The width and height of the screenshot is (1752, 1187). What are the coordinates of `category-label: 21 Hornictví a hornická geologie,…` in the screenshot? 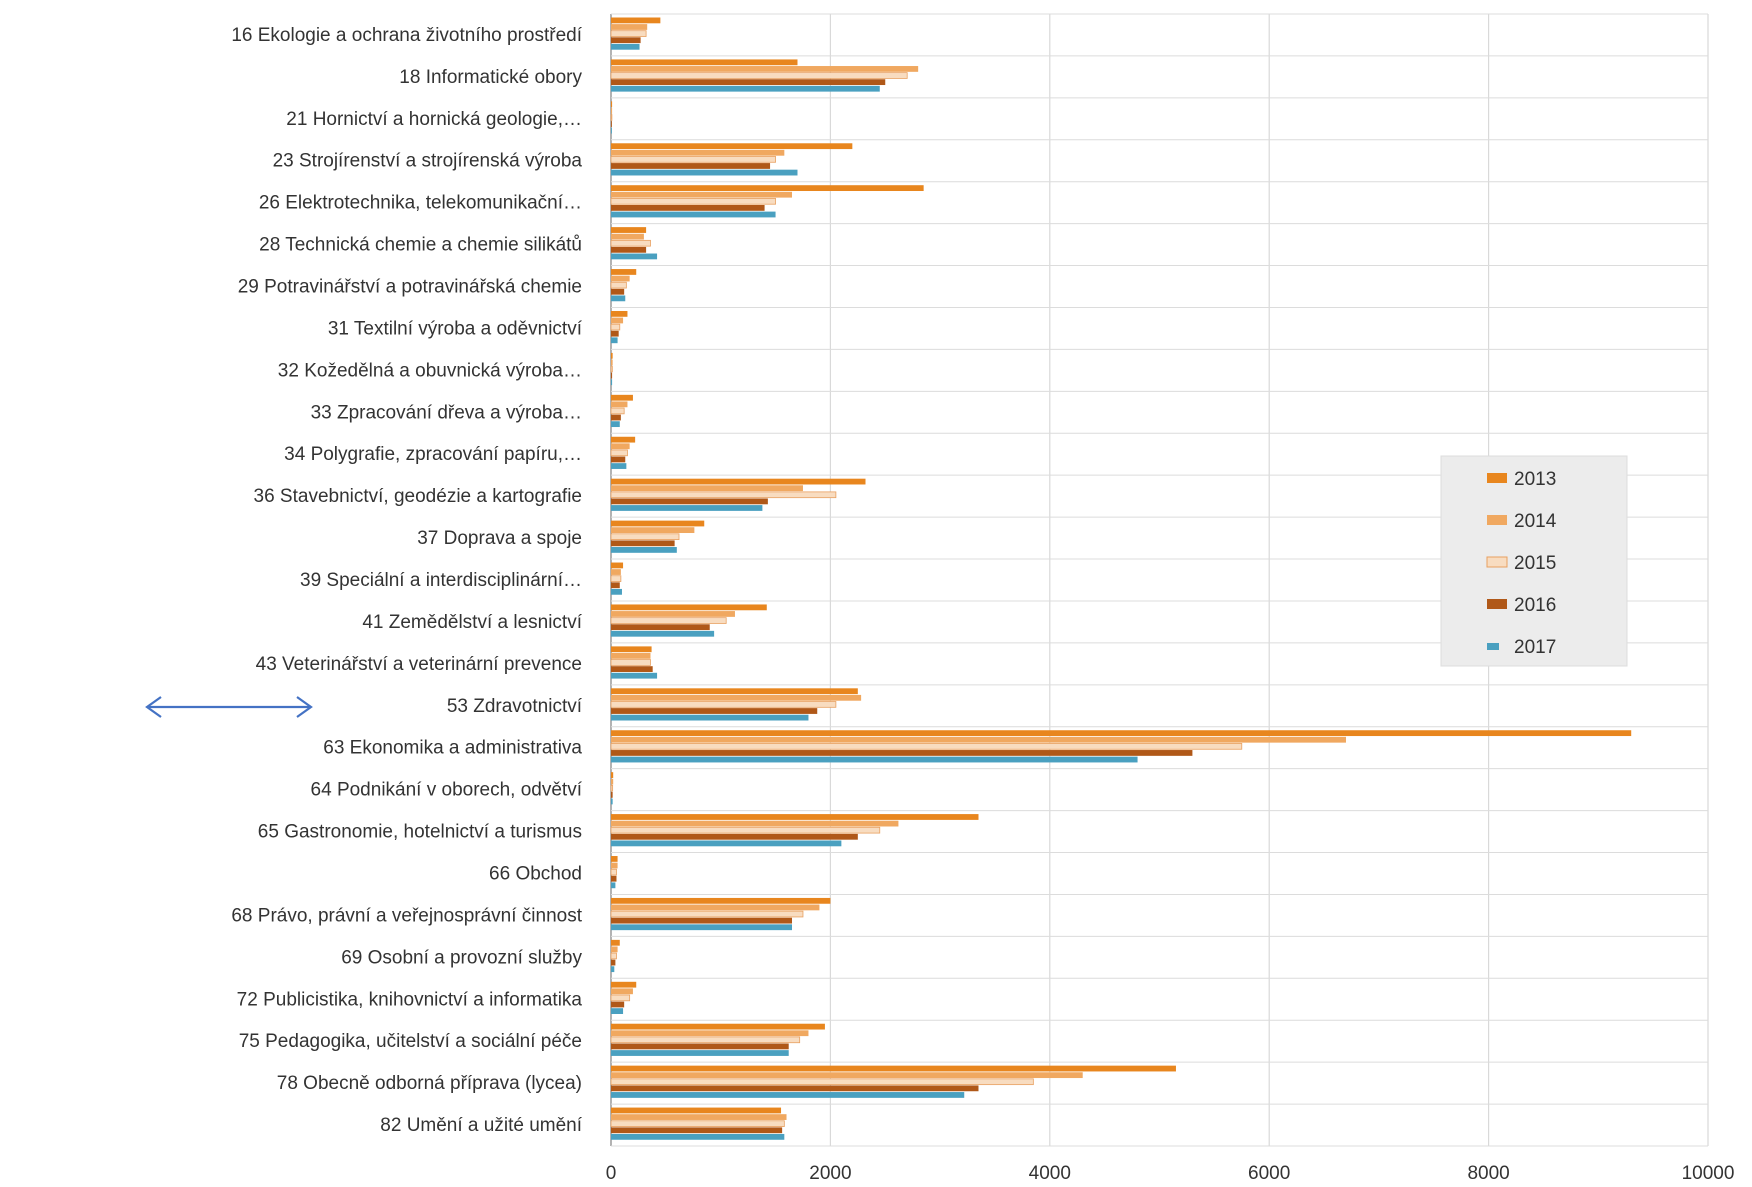 It's located at (434, 119).